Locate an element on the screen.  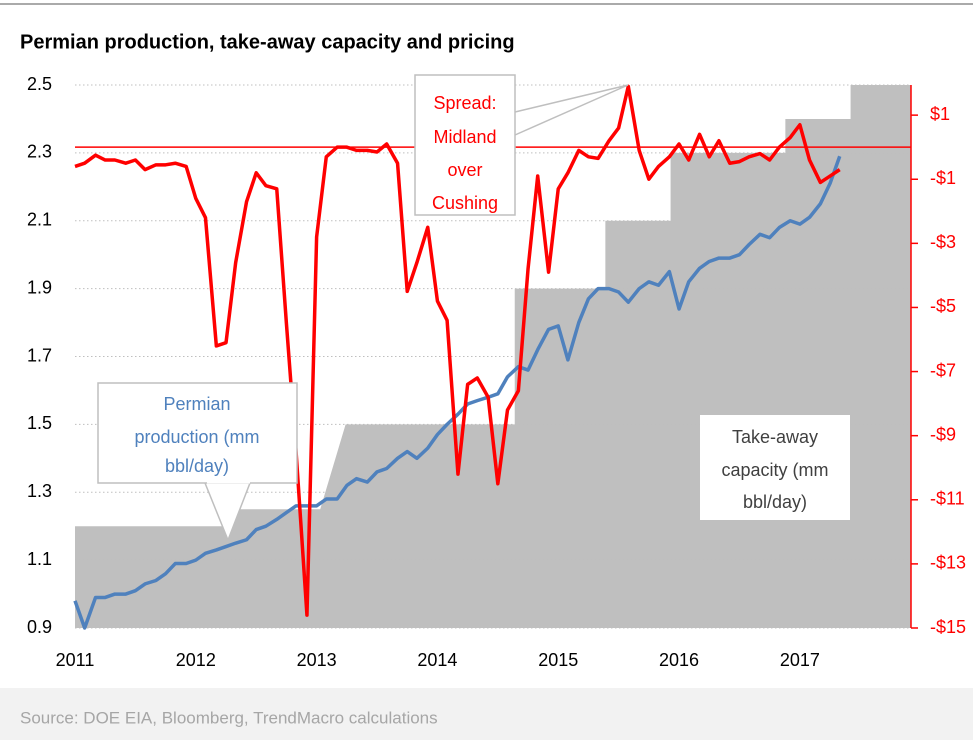
y2-tick-label: -$5 is located at coordinates (943, 306).